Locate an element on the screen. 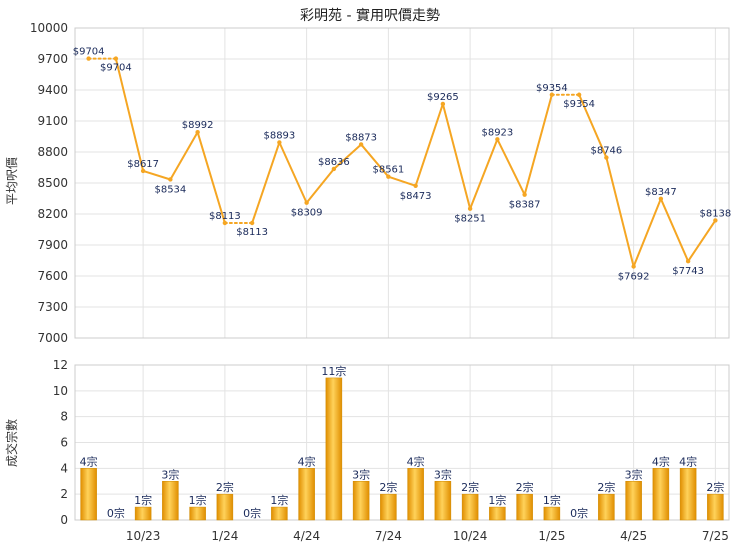 The height and width of the screenshot is (550, 740). bar-y-tick: 10 is located at coordinates (60, 391).